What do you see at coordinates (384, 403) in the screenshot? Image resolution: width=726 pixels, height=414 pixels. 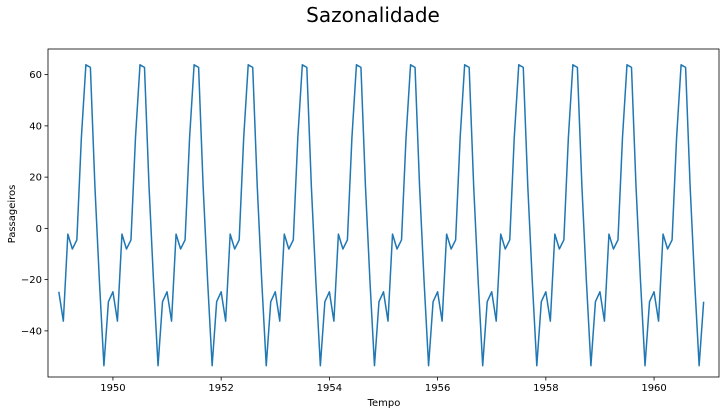 I see `x-axis-label: Tempo` at bounding box center [384, 403].